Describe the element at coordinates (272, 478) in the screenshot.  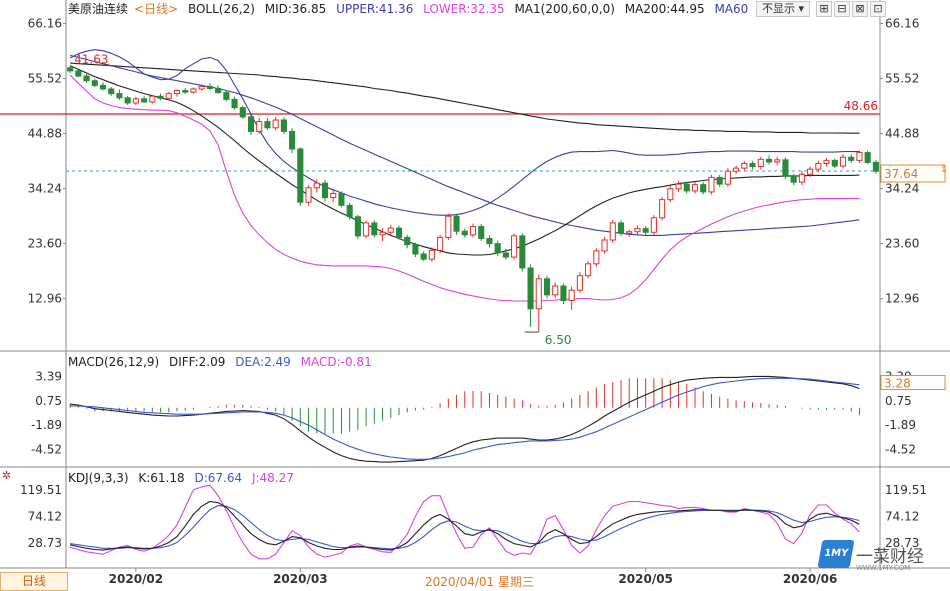
I see `kdj-j-value: J:48.27` at that location.